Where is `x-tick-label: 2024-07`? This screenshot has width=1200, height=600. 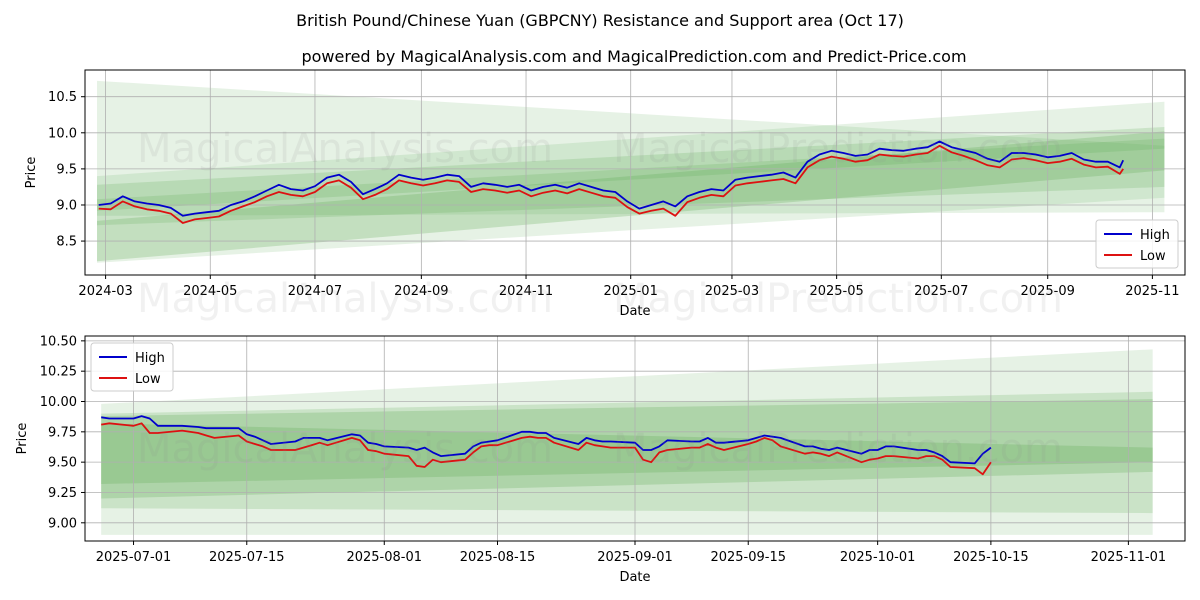
x-tick-label: 2024-07 is located at coordinates (315, 291).